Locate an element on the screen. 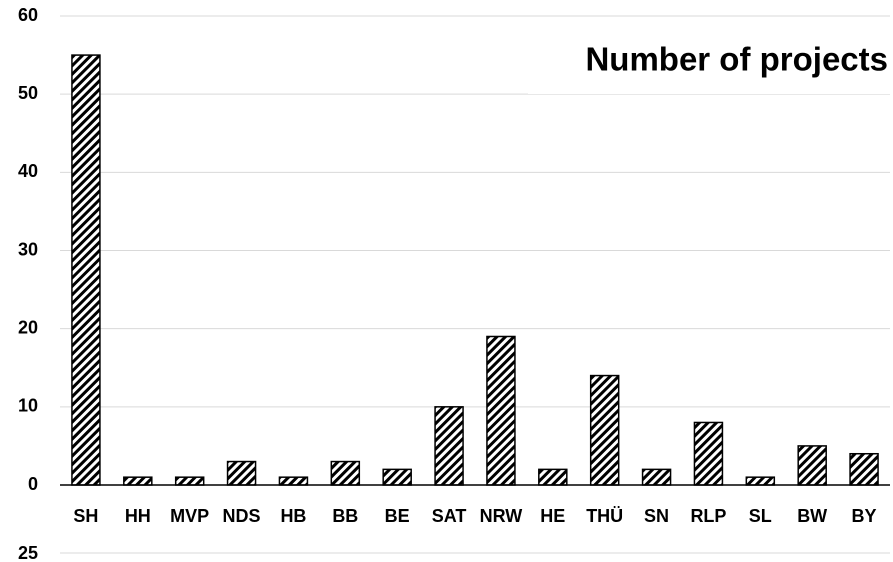 The width and height of the screenshot is (893, 562). y-tick-label: 30 is located at coordinates (28, 249).